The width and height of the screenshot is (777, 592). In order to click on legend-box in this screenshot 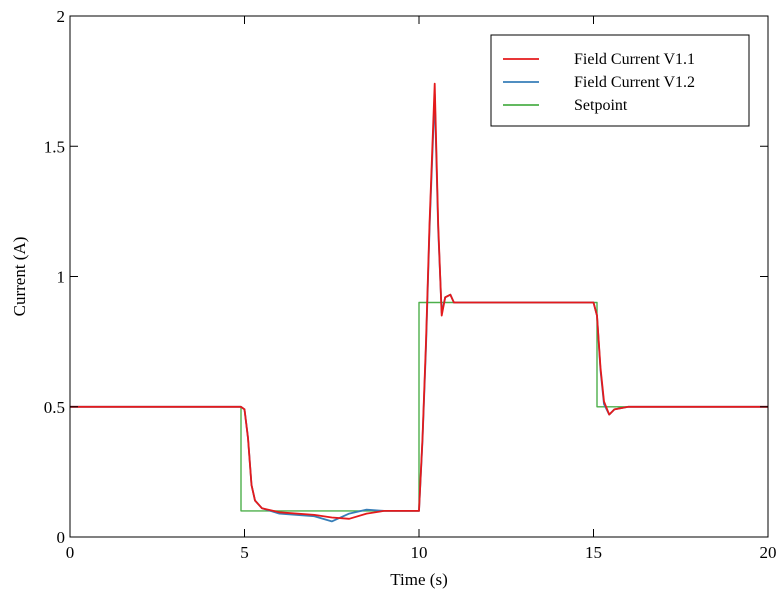, I will do `click(620, 80)`.